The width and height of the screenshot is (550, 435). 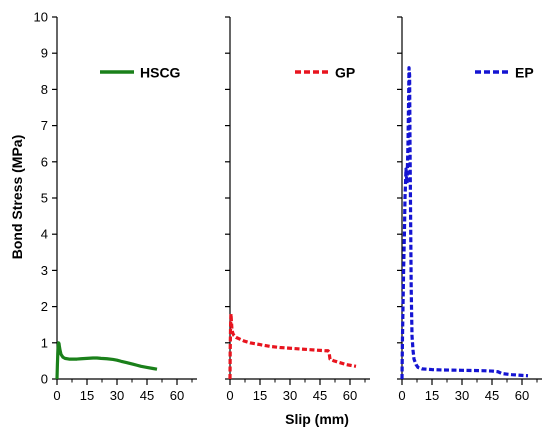 What do you see at coordinates (44, 89) in the screenshot?
I see `y-tick-label: 8` at bounding box center [44, 89].